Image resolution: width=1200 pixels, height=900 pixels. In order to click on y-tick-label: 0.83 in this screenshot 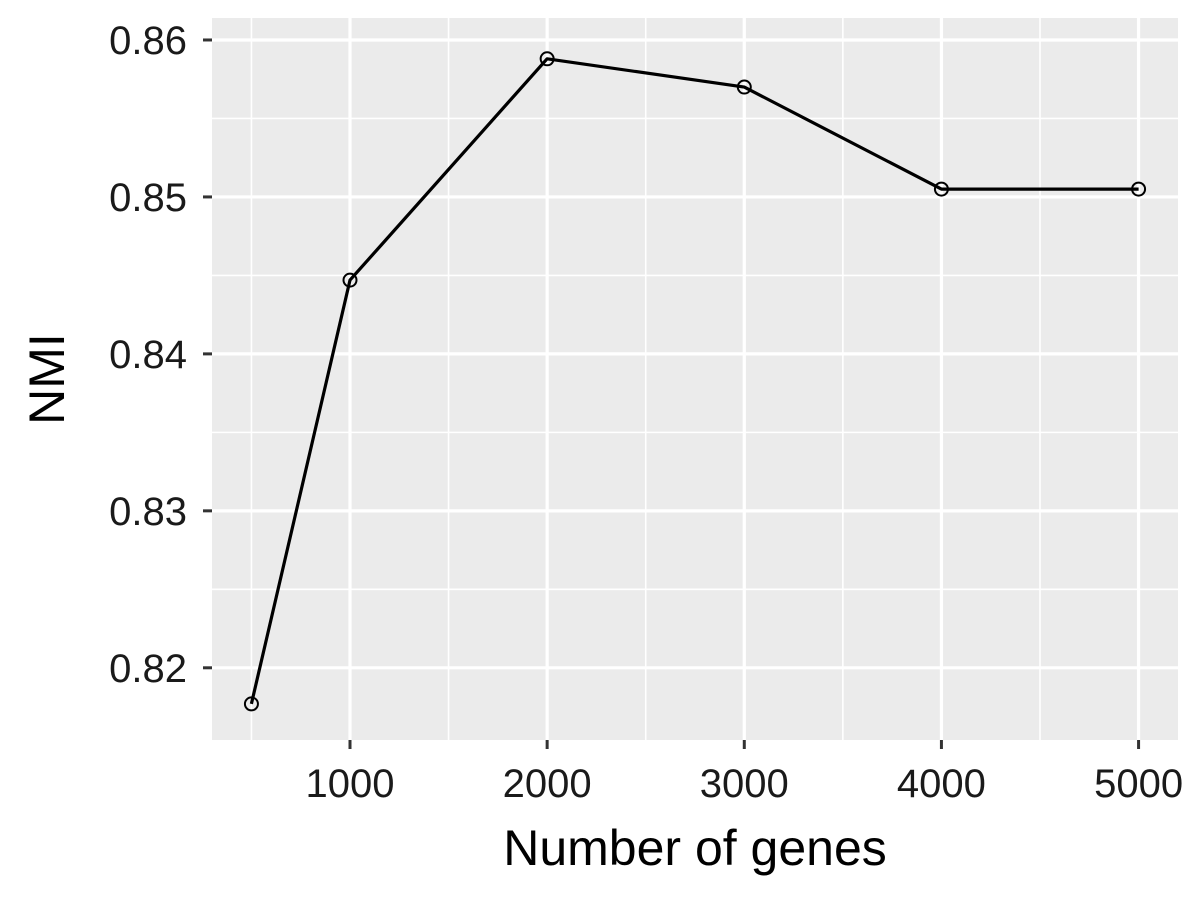, I will do `click(148, 512)`.